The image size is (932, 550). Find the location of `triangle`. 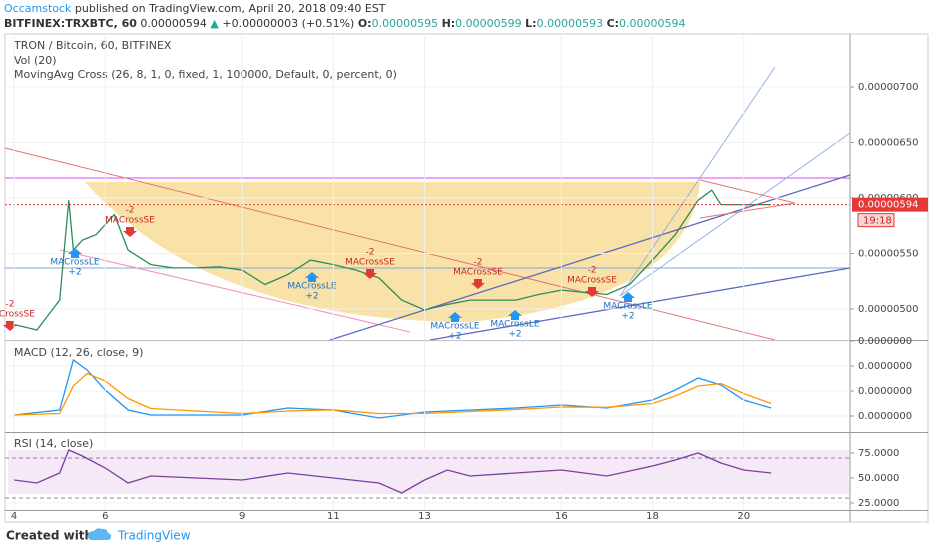

triangle is located at coordinates (747, 199).